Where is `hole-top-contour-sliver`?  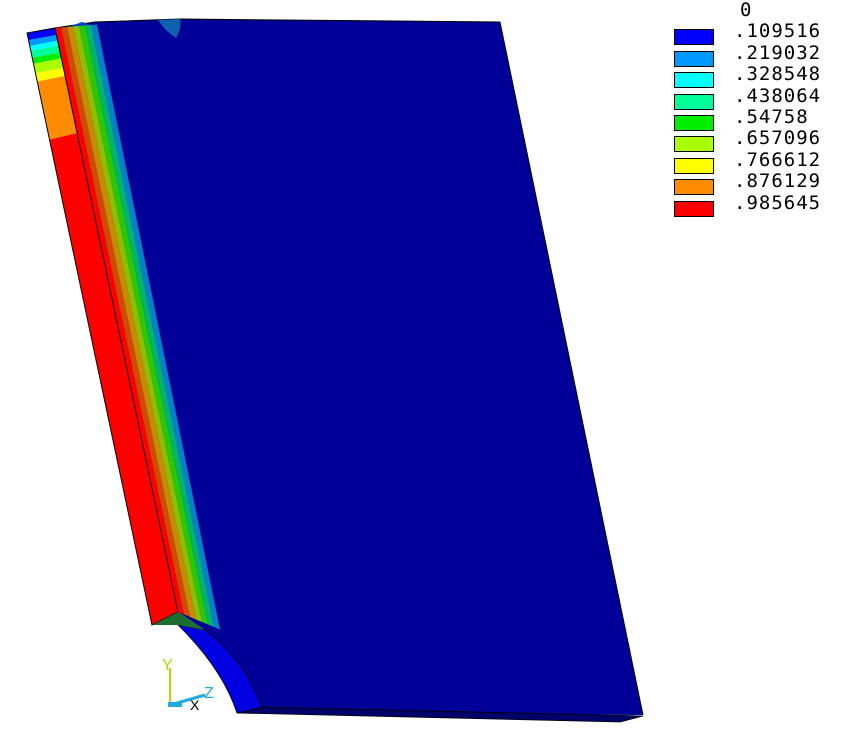 hole-top-contour-sliver is located at coordinates (178, 621).